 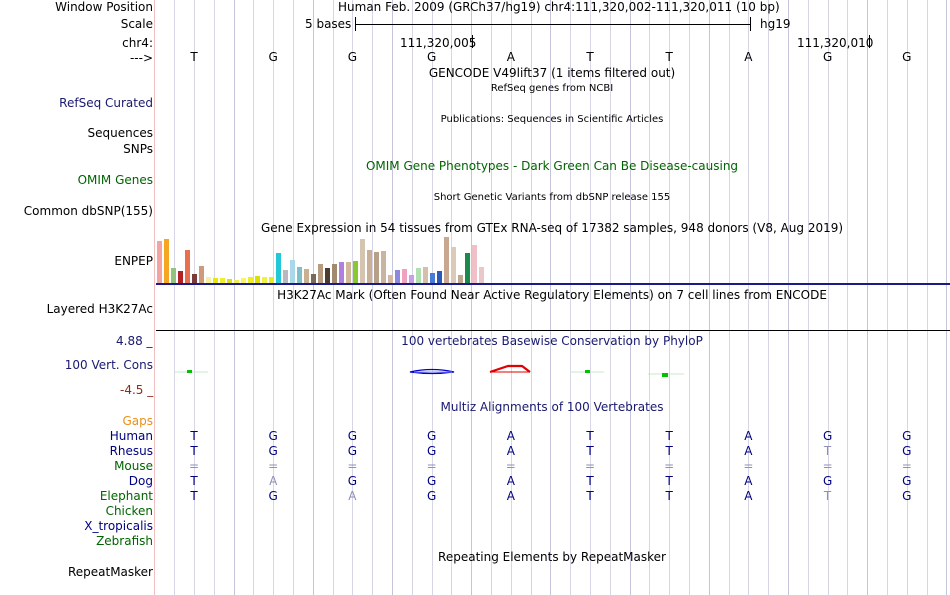 What do you see at coordinates (108, 365) in the screenshot?
I see `phylop-label: 100 Vert. Cons` at bounding box center [108, 365].